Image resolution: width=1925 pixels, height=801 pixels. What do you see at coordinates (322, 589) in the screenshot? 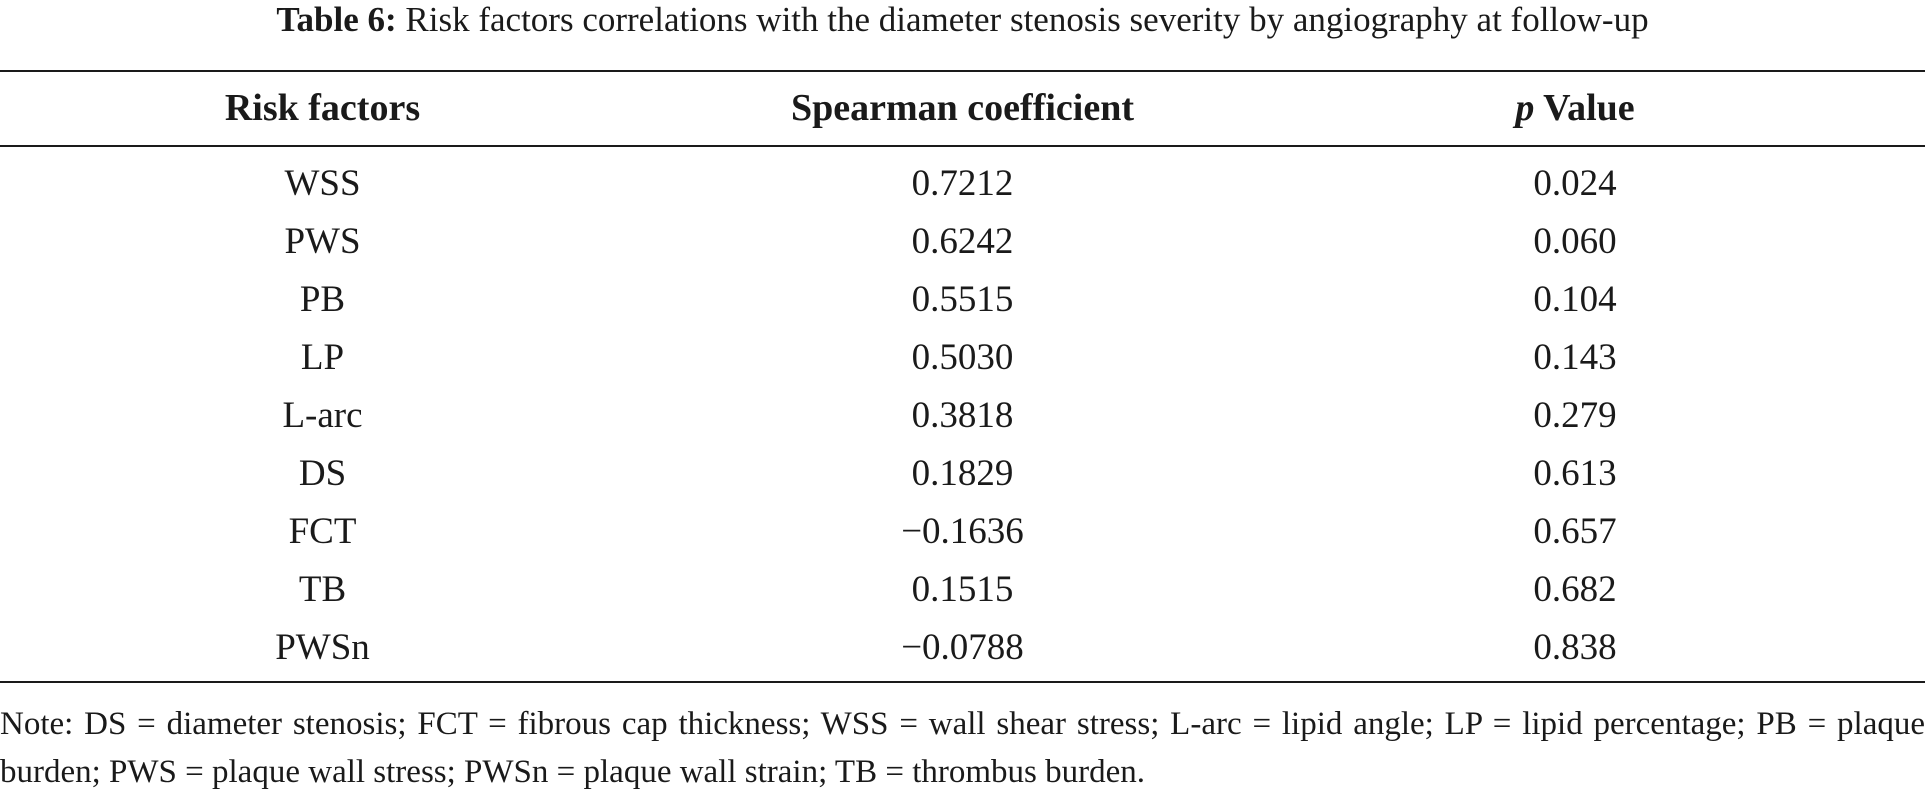
I see `risk-factor-cell: TB` at bounding box center [322, 589].